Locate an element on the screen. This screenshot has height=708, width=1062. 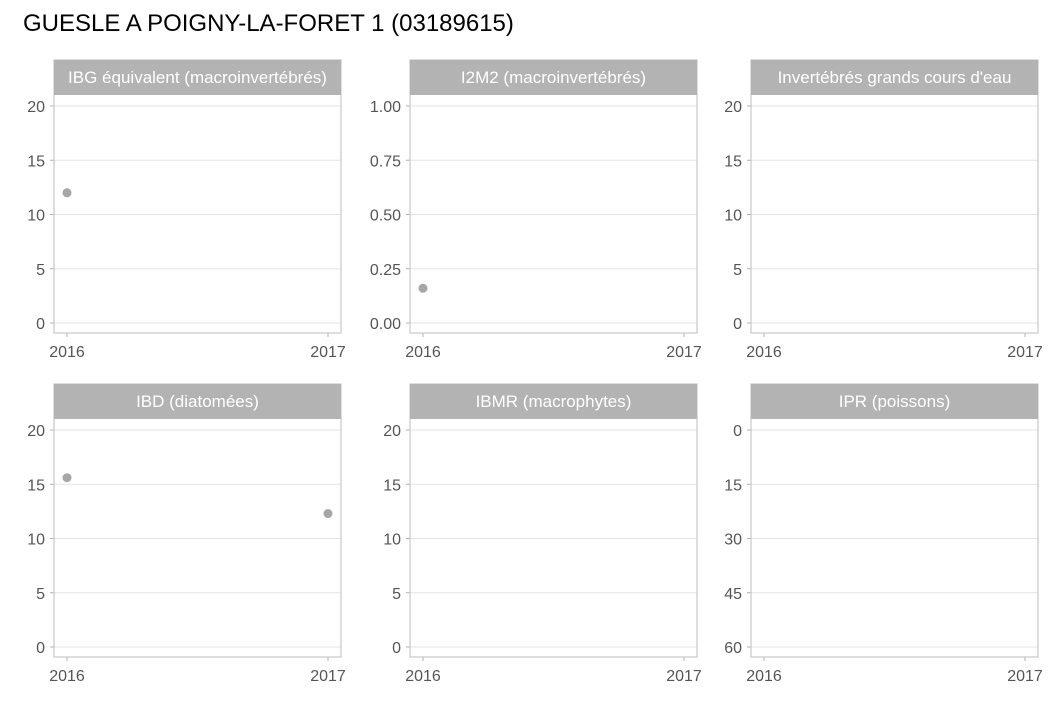
strip-title: IBG équivalent (macroinvertébrés) is located at coordinates (197, 77).